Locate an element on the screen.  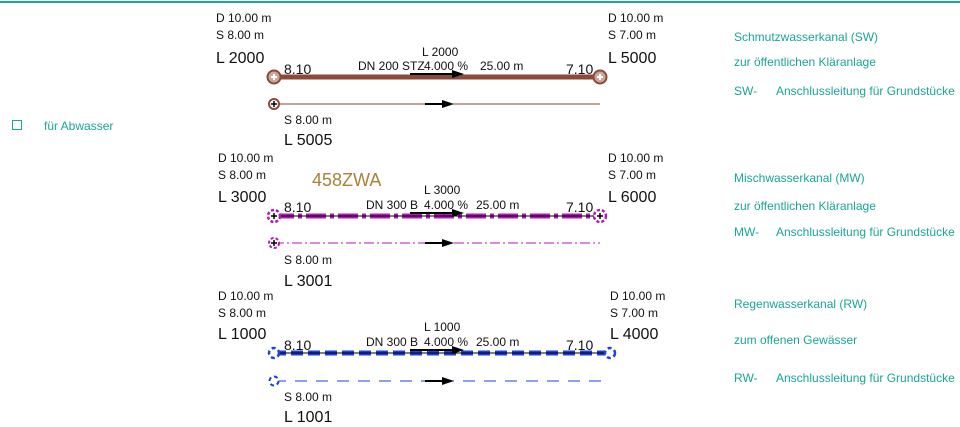
rw-desc-connection: Anschlussleitung für Grundstücke is located at coordinates (865, 378).